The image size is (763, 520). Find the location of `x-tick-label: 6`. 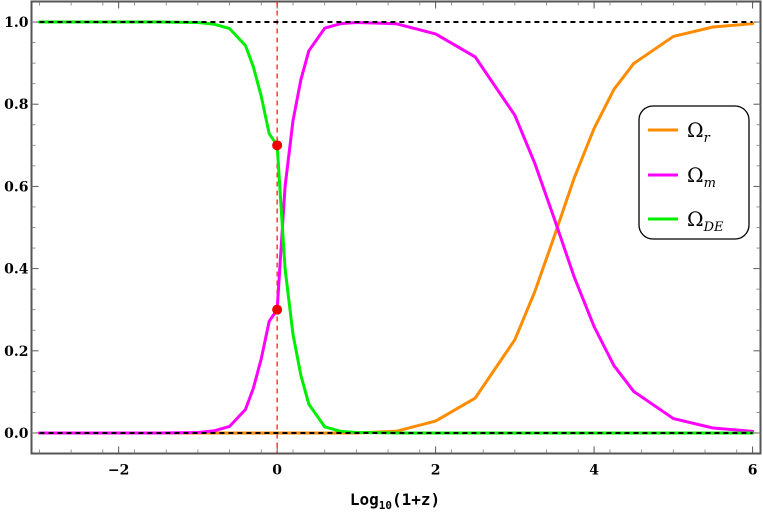

x-tick-label: 6 is located at coordinates (753, 471).